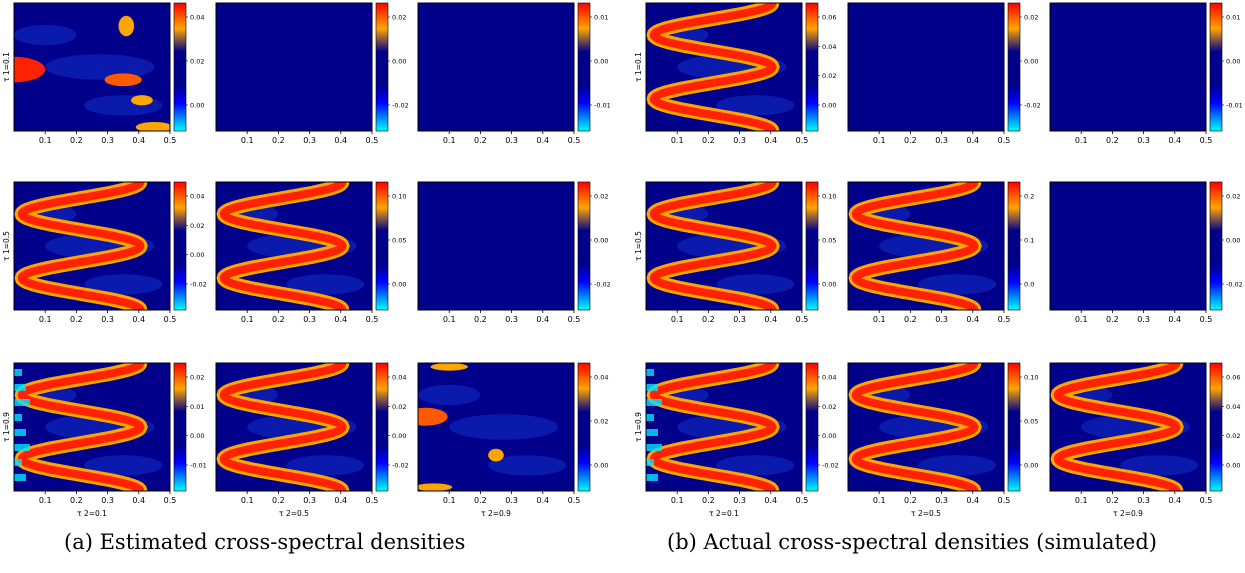 The height and width of the screenshot is (573, 1245). What do you see at coordinates (514, 73) in the screenshot?
I see `panel-a-r1c3: 0.1 0.2 0.3 0.4 0.5 0.01 0.00 -0.01` at bounding box center [514, 73].